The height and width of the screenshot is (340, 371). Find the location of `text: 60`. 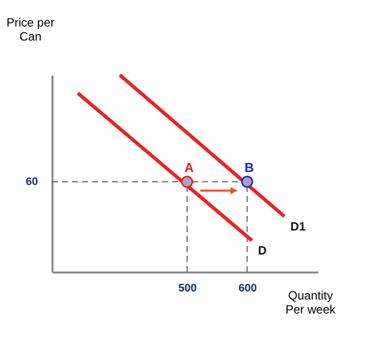

text: 60 is located at coordinates (32, 182).